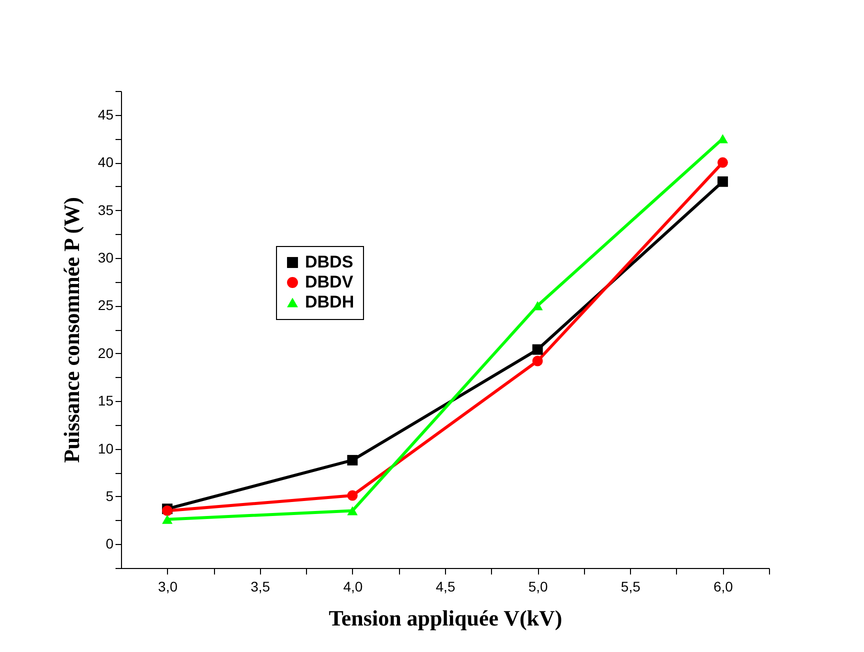 The height and width of the screenshot is (652, 864). Describe the element at coordinates (106, 352) in the screenshot. I see `y-tick-label: 20` at that location.